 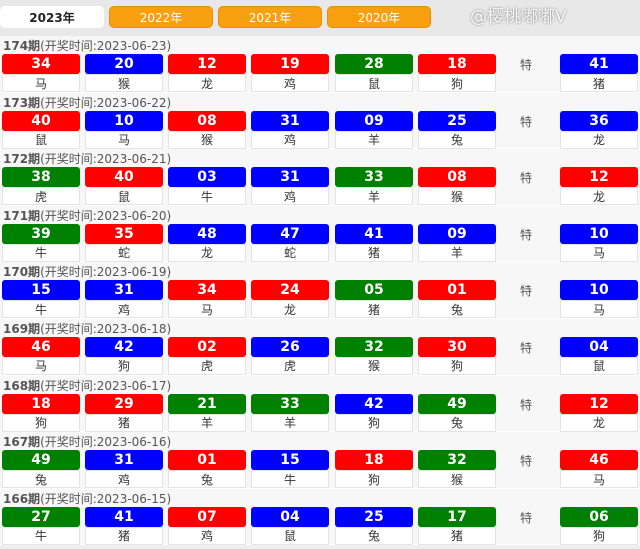 I want to click on special-ball: 46 马, so click(x=599, y=469).